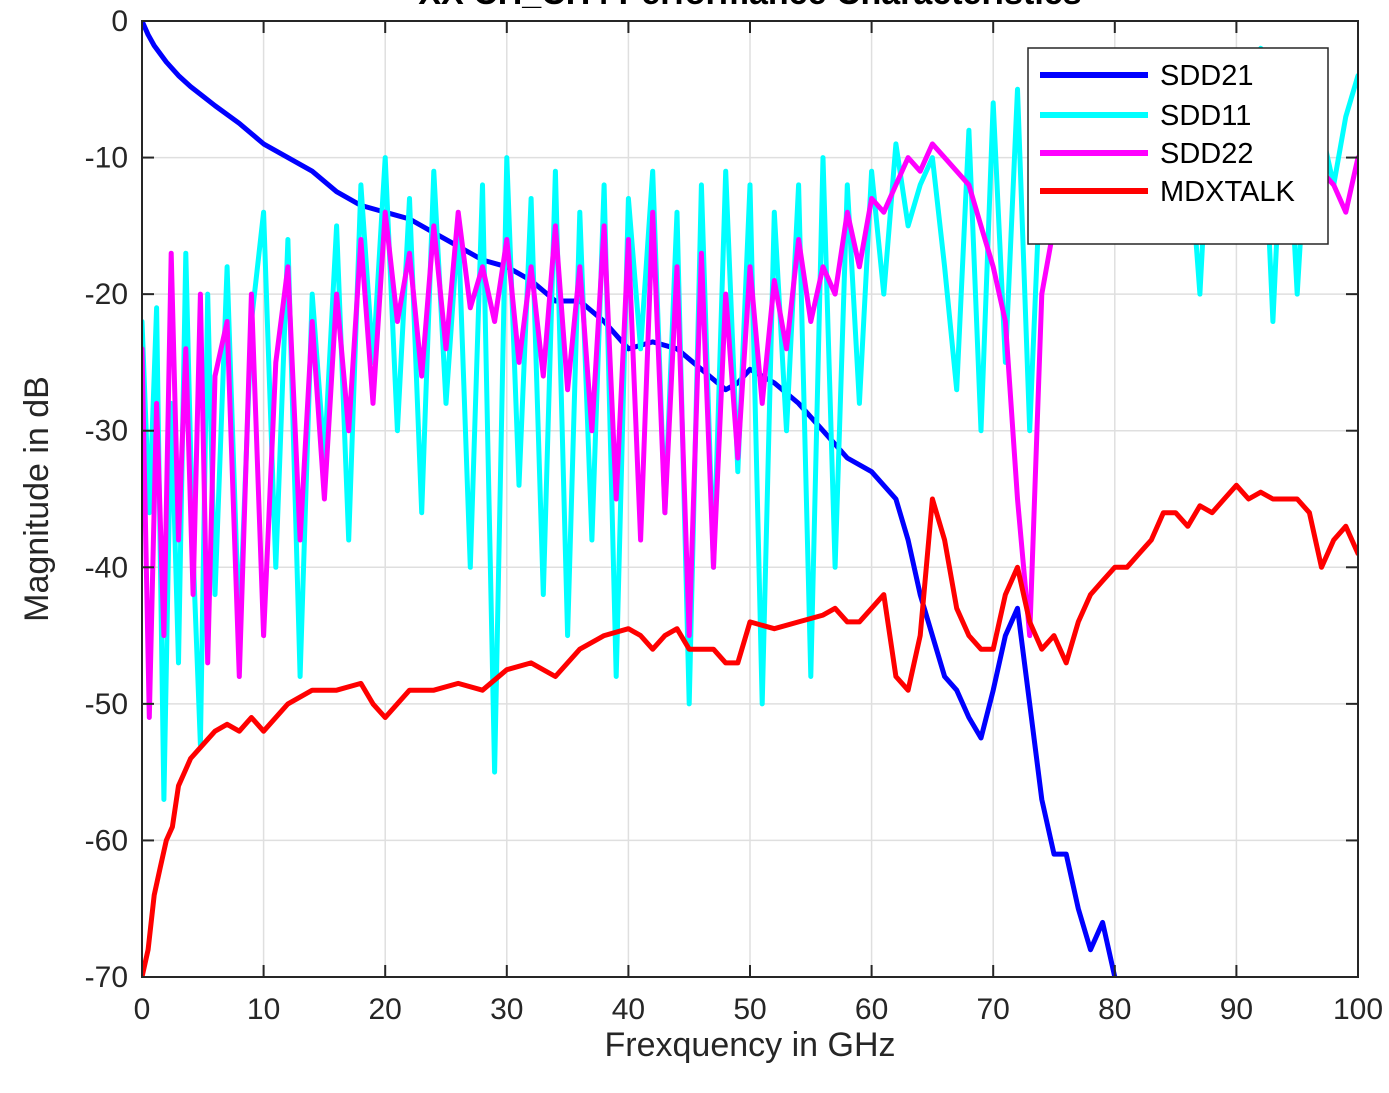 Image resolution: width=1389 pixels, height=1093 pixels. Describe the element at coordinates (1236, 1009) in the screenshot. I see `x-tick-label: 90` at that location.